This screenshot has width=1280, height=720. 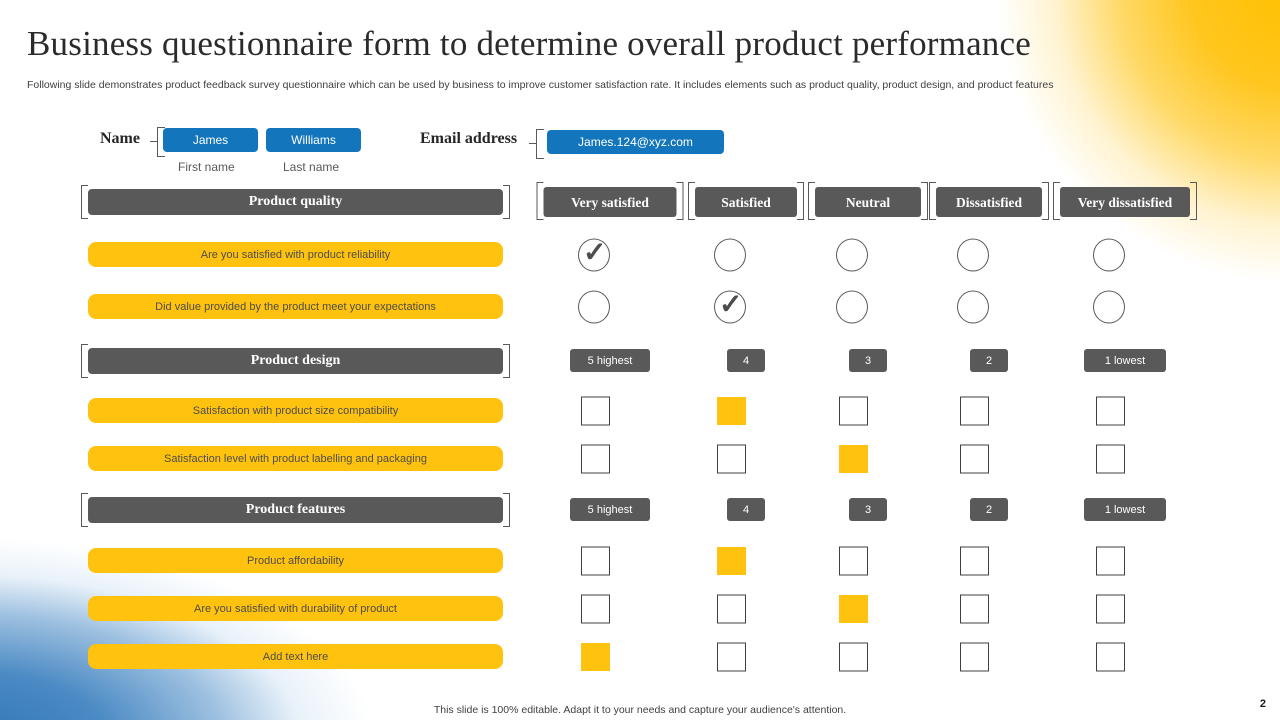 I want to click on section-header-product-quality: Product quality, so click(x=295, y=202).